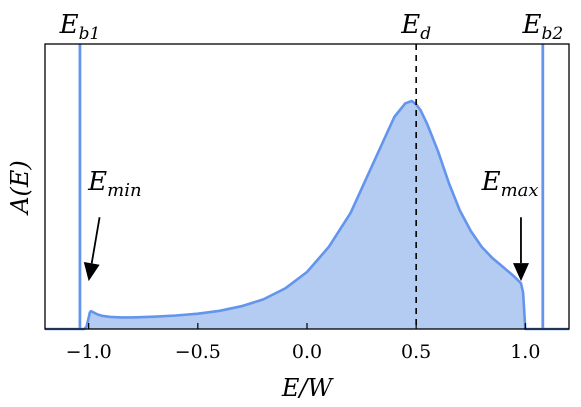  Describe the element at coordinates (311, 27) in the screenshot. I see `vertical-line-labels: Eb1 Eb2 Ed` at that location.